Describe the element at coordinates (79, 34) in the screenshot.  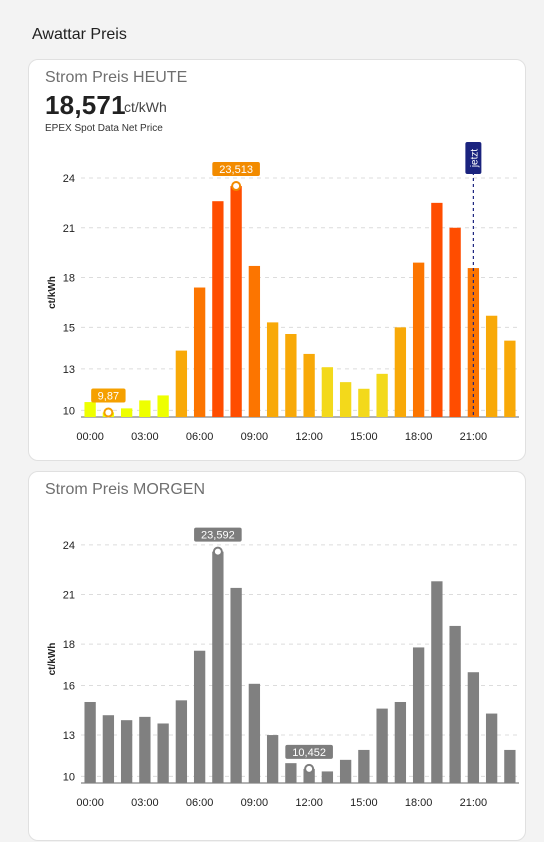
I see `section-title: Awattar Preis` at that location.